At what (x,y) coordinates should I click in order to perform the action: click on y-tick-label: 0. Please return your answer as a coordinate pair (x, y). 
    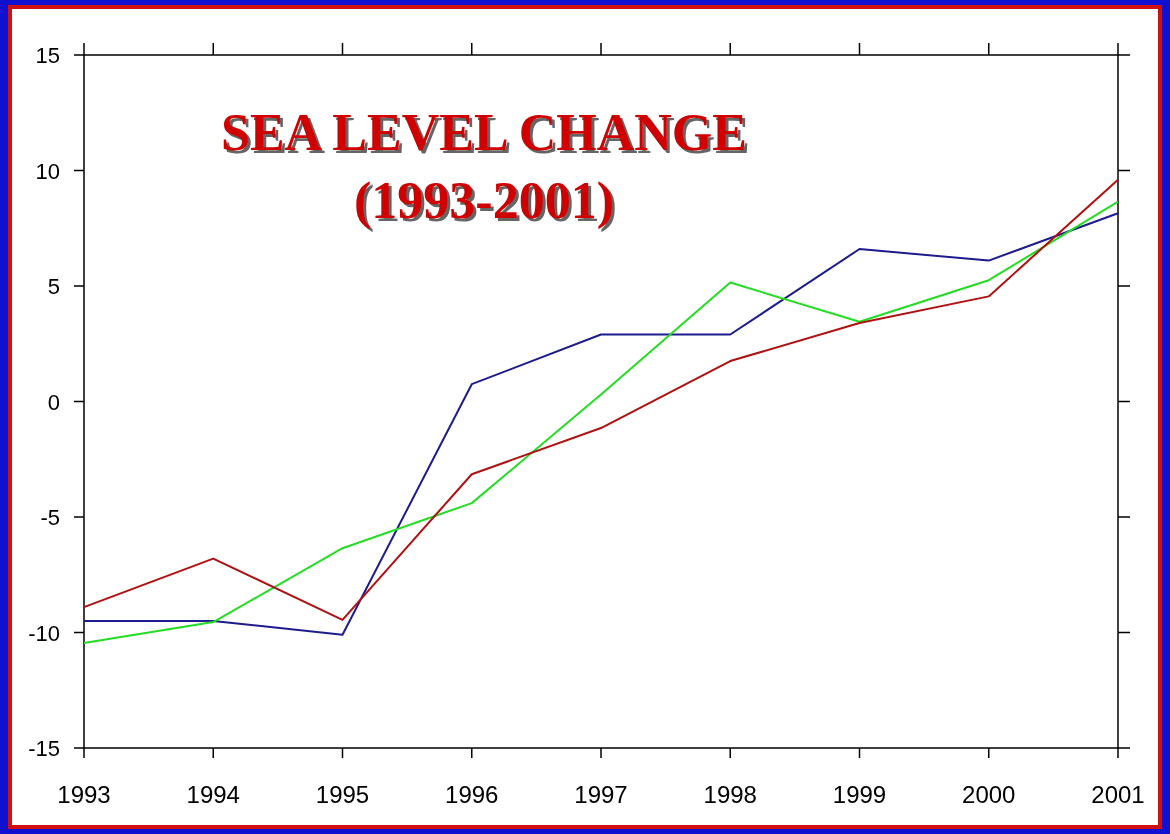
    Looking at the image, I should click on (53, 402).